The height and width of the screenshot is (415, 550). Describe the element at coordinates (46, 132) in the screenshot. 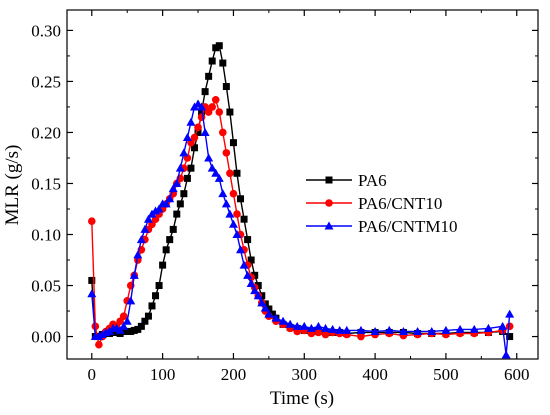

I see `y-tick-label: 0.20` at that location.